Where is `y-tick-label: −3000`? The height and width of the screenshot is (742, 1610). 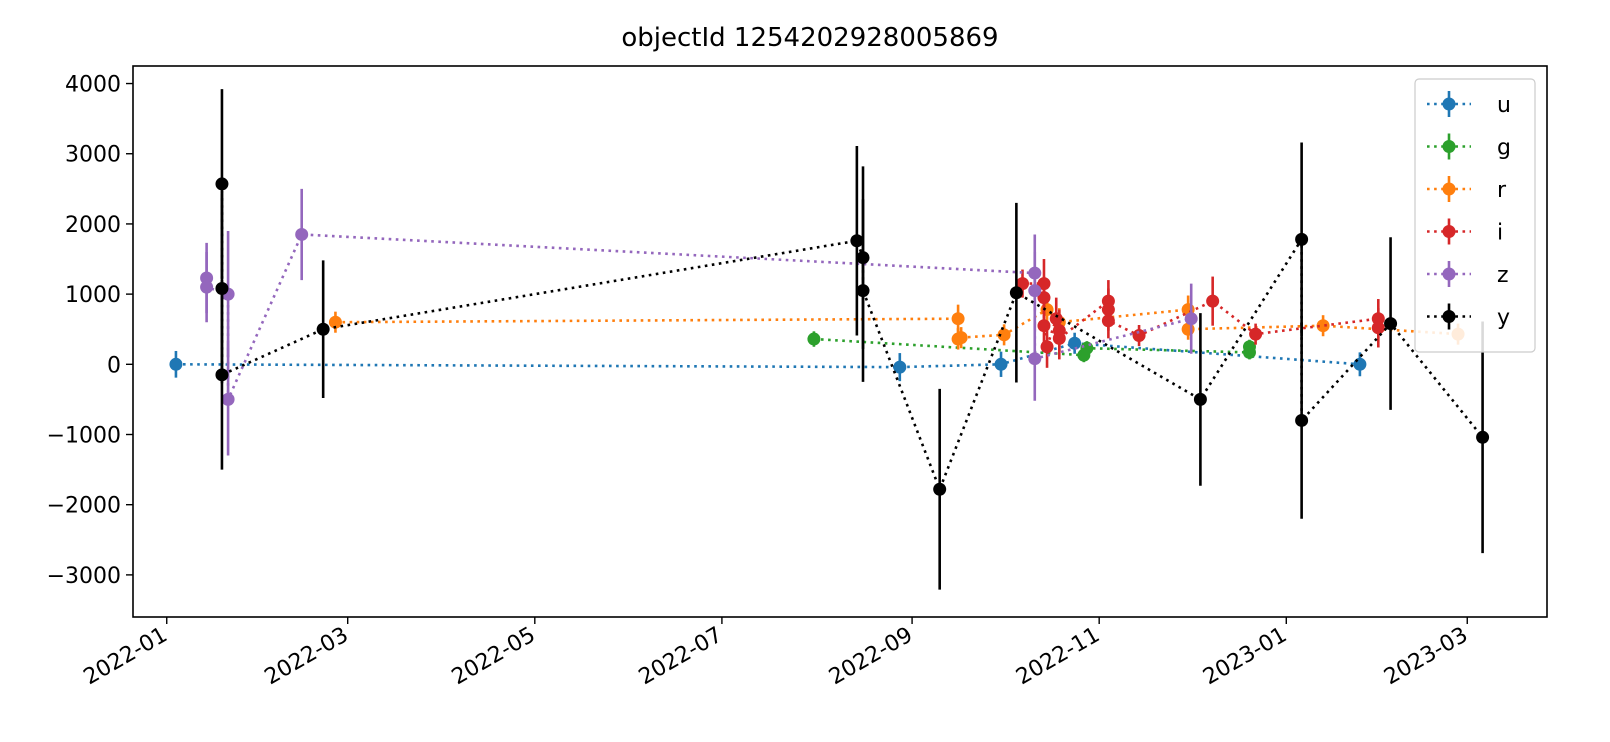
y-tick-label: −3000 is located at coordinates (84, 576).